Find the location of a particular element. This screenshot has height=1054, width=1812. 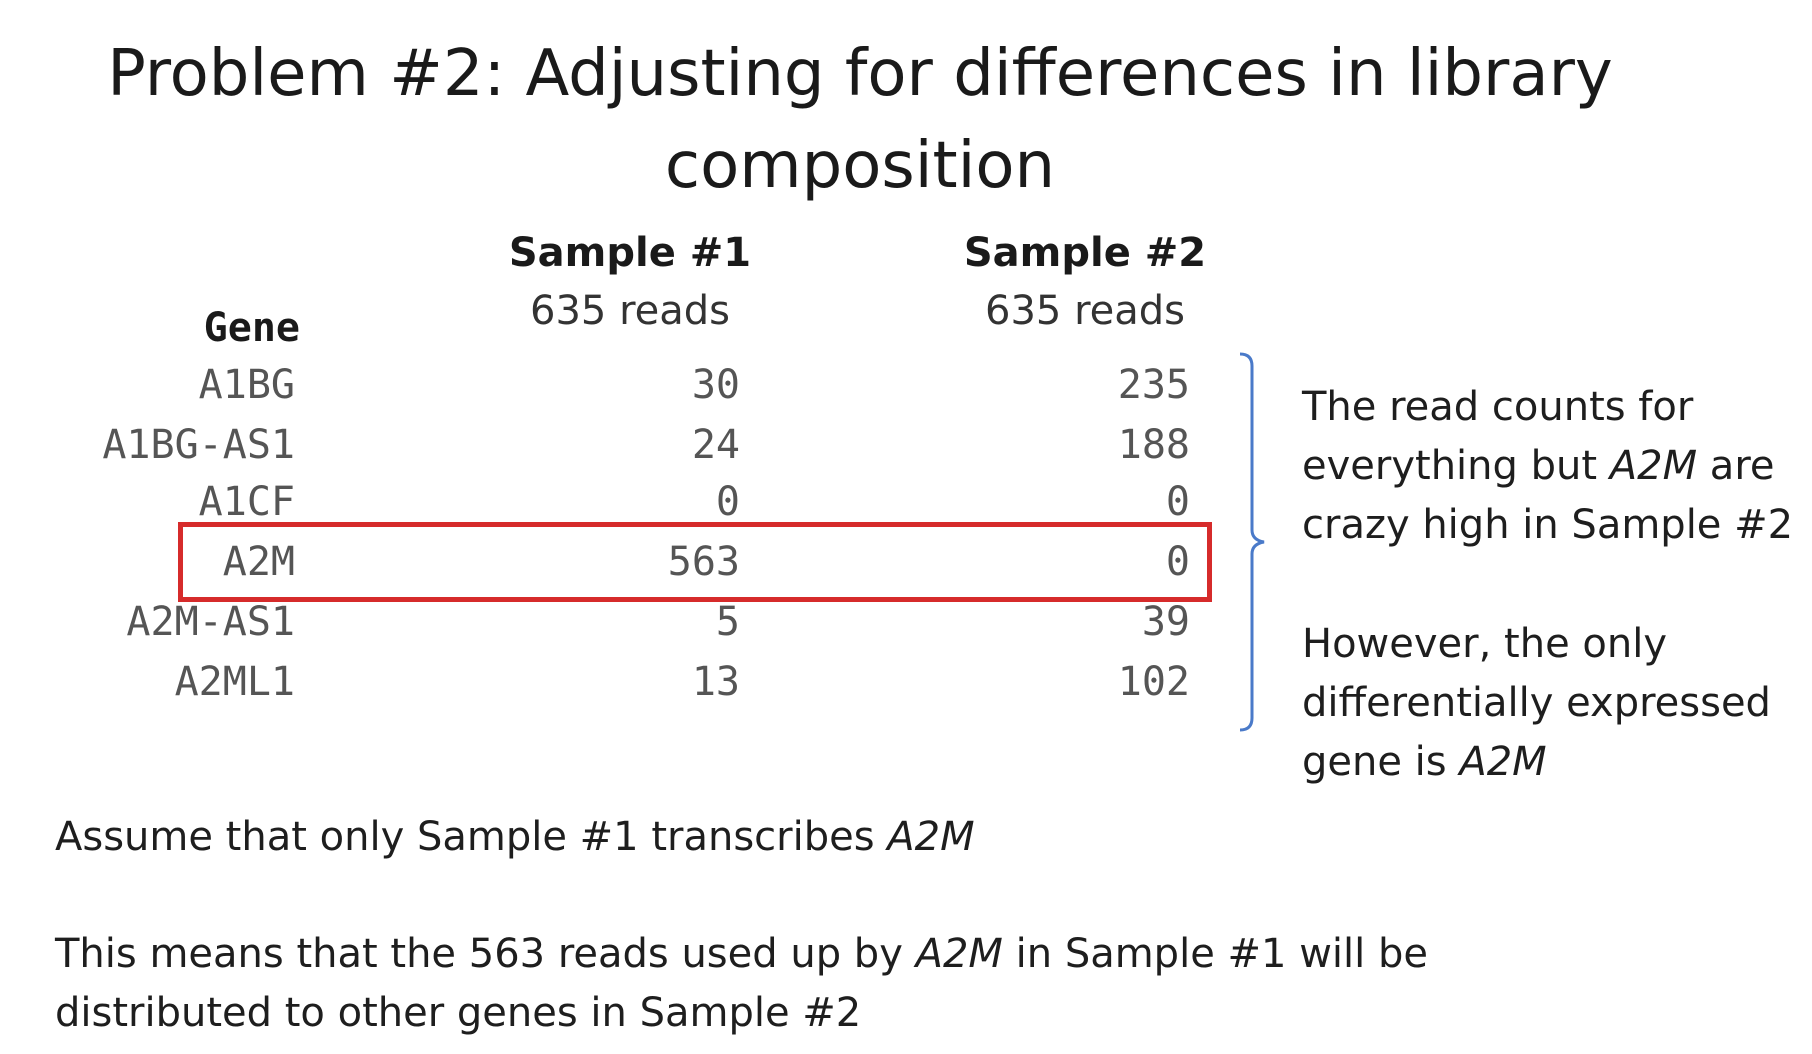

gene-cell: A2M-AS1 is located at coordinates (210, 622).